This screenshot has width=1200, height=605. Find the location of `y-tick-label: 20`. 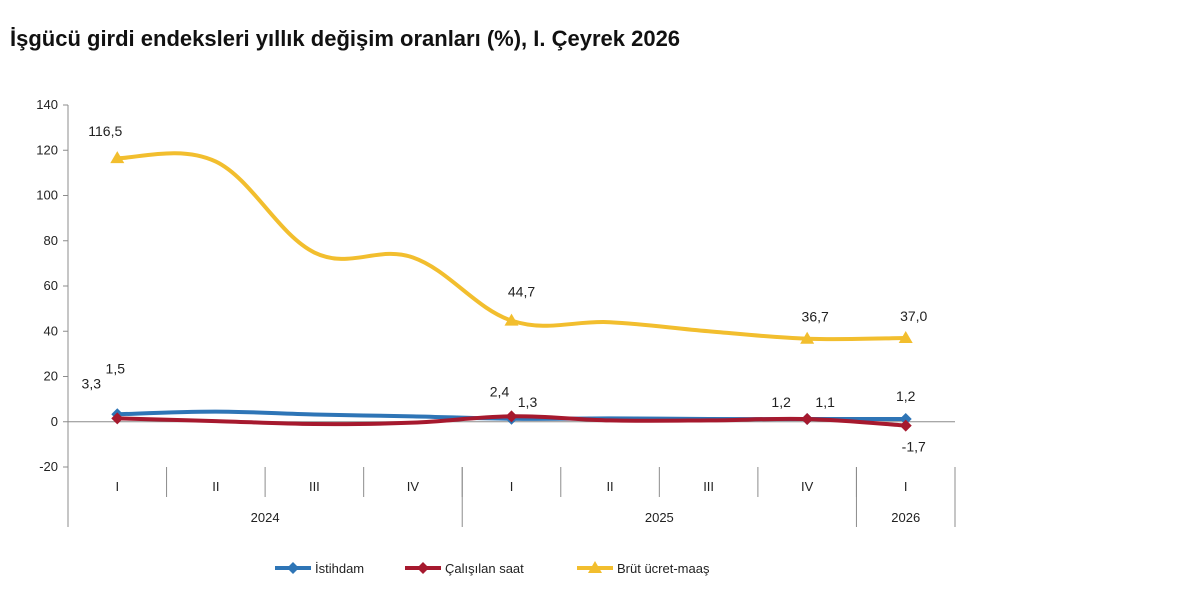

y-tick-label: 20 is located at coordinates (51, 376).